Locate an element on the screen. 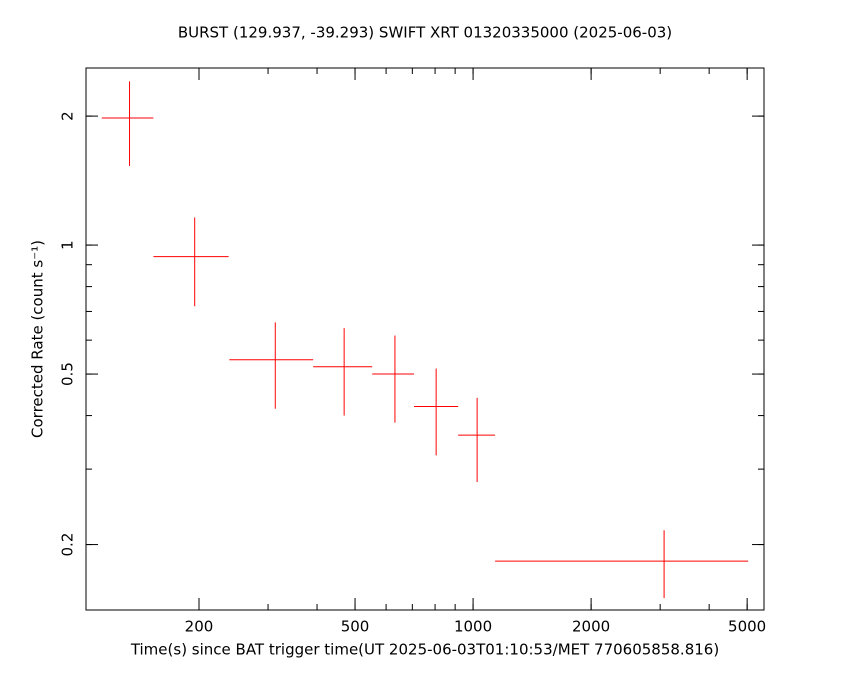 This screenshot has height=680, width=850. x-tick-label: 5000 is located at coordinates (747, 627).